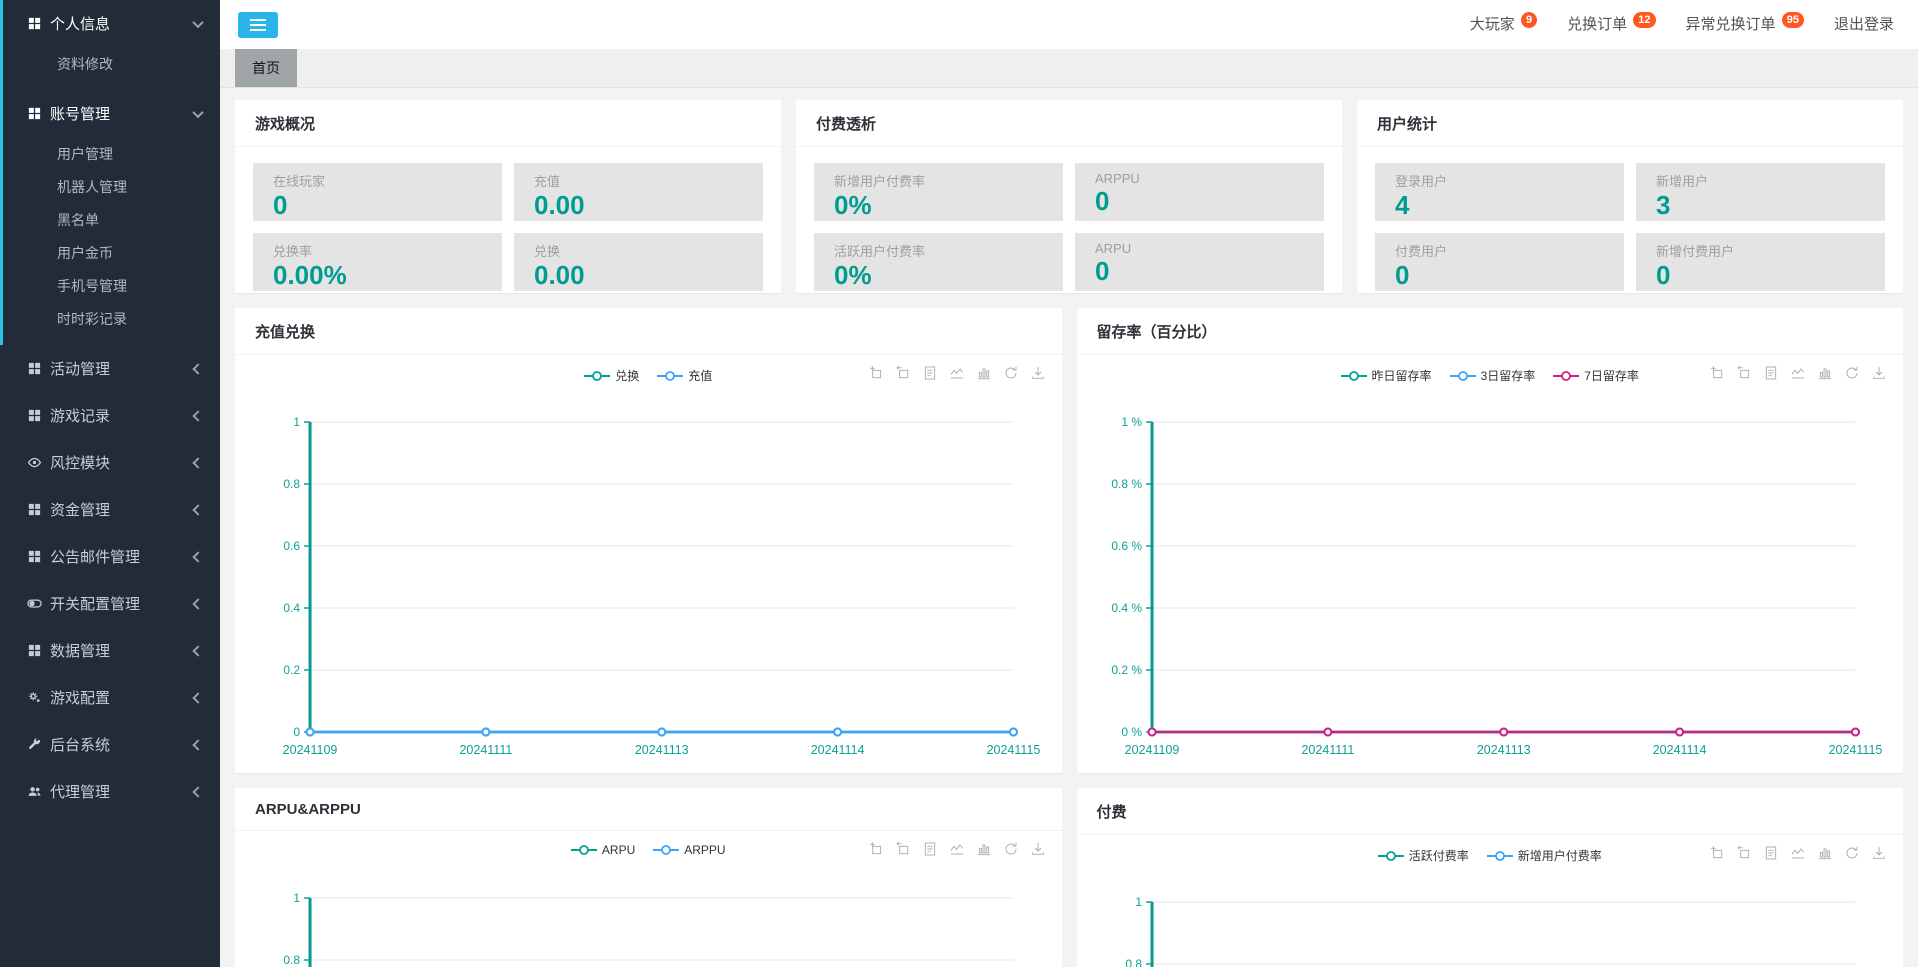  What do you see at coordinates (80, 510) in the screenshot?
I see `sidebar-item-label: 资金管理` at bounding box center [80, 510].